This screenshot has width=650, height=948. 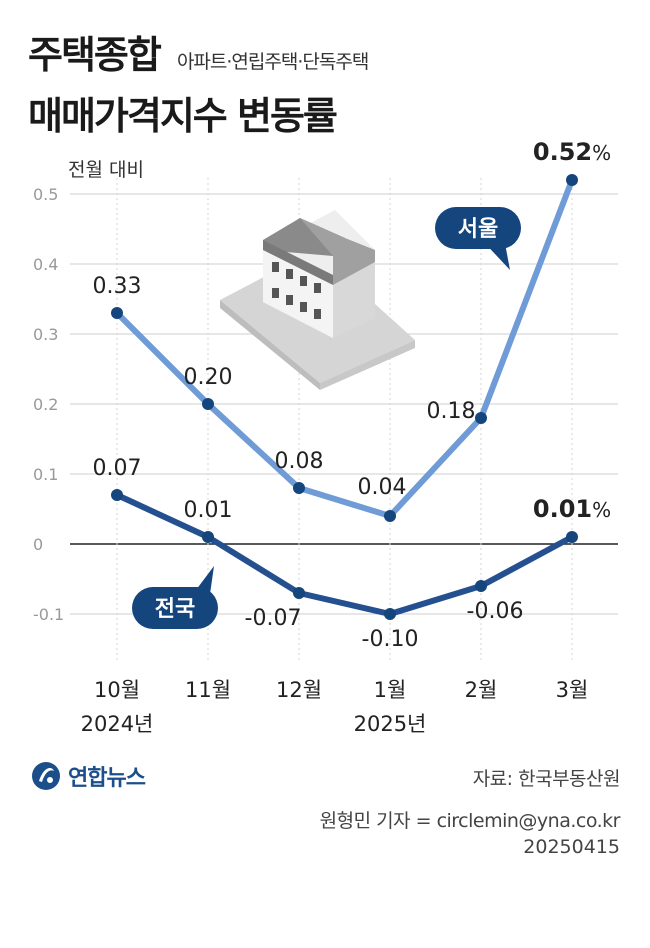 I want to click on x-year-label: 2024년, so click(x=117, y=724).